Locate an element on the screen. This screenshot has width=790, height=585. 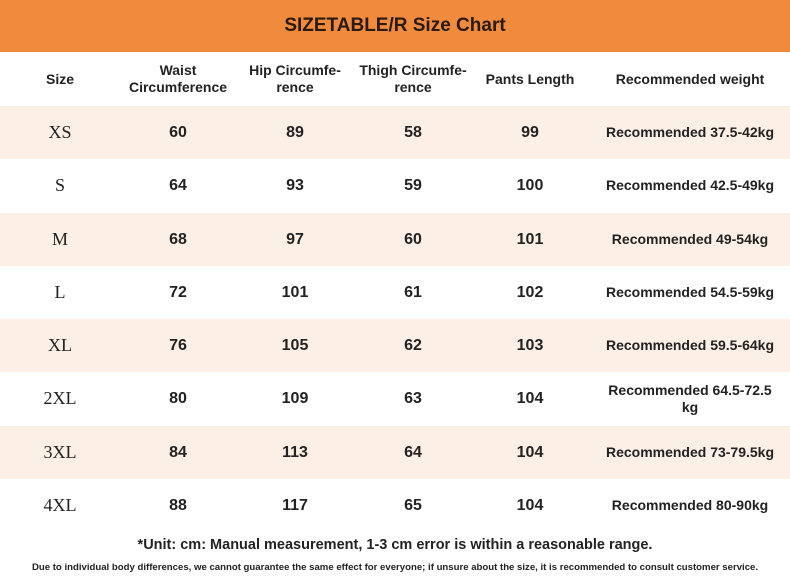
measurement: 89 is located at coordinates (295, 133).